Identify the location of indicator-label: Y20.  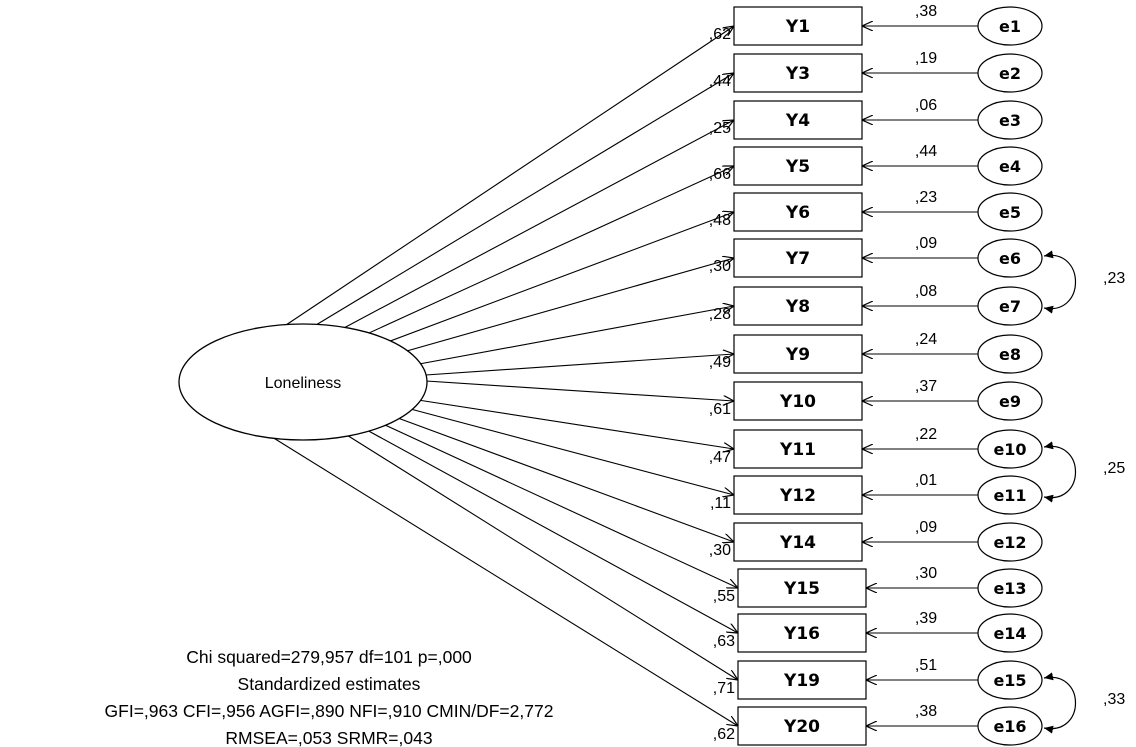
(801, 727).